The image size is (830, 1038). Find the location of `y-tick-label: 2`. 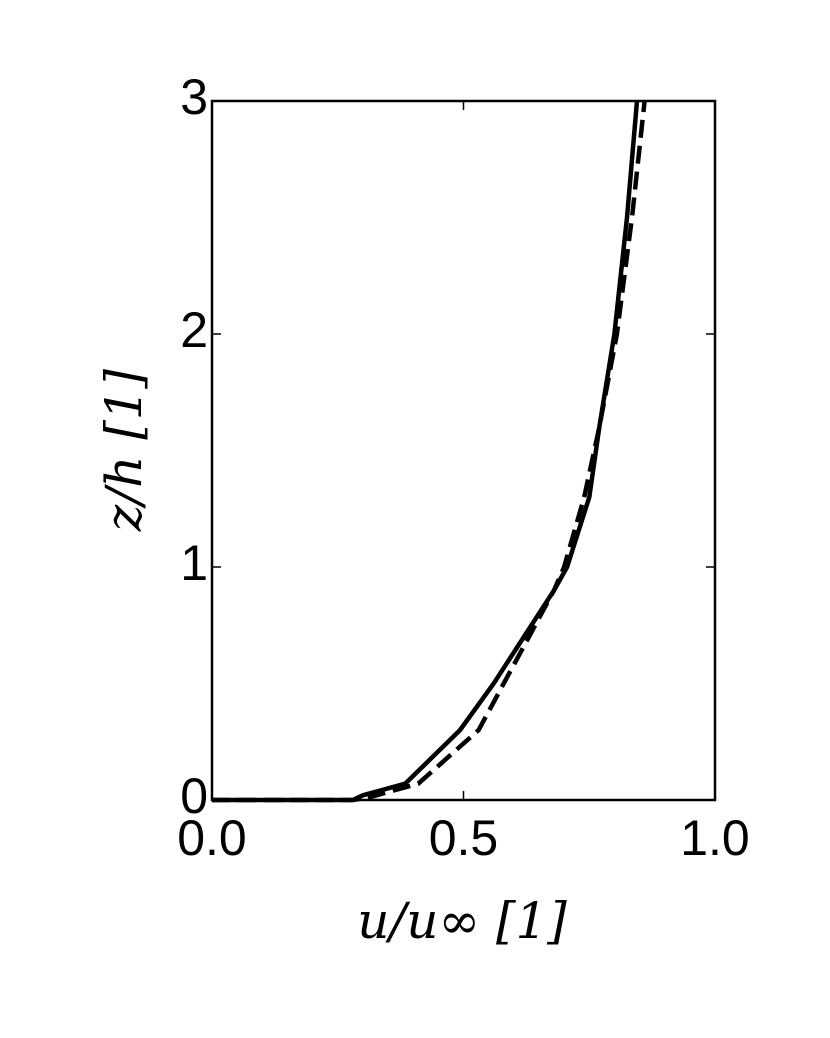

y-tick-label: 2 is located at coordinates (194, 330).